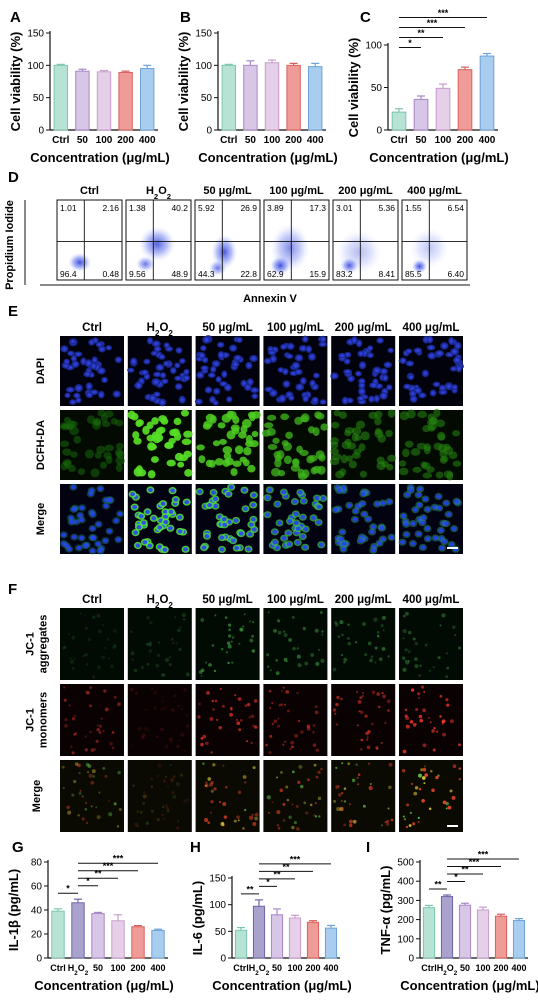  What do you see at coordinates (92, 720) in the screenshot?
I see `micrograph-background` at bounding box center [92, 720].